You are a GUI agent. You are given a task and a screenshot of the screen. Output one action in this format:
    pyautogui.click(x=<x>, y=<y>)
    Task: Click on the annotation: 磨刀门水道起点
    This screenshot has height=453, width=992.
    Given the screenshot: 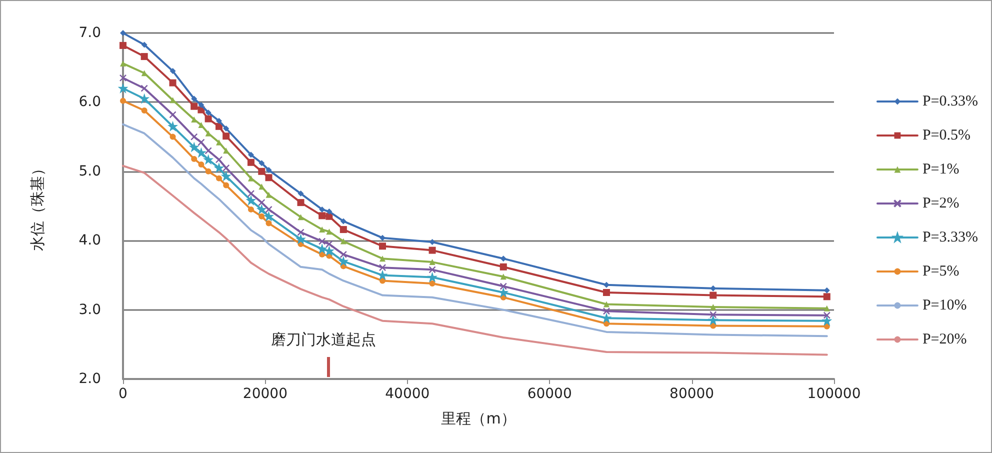 What is the action you would take?
    pyautogui.click(x=323, y=339)
    